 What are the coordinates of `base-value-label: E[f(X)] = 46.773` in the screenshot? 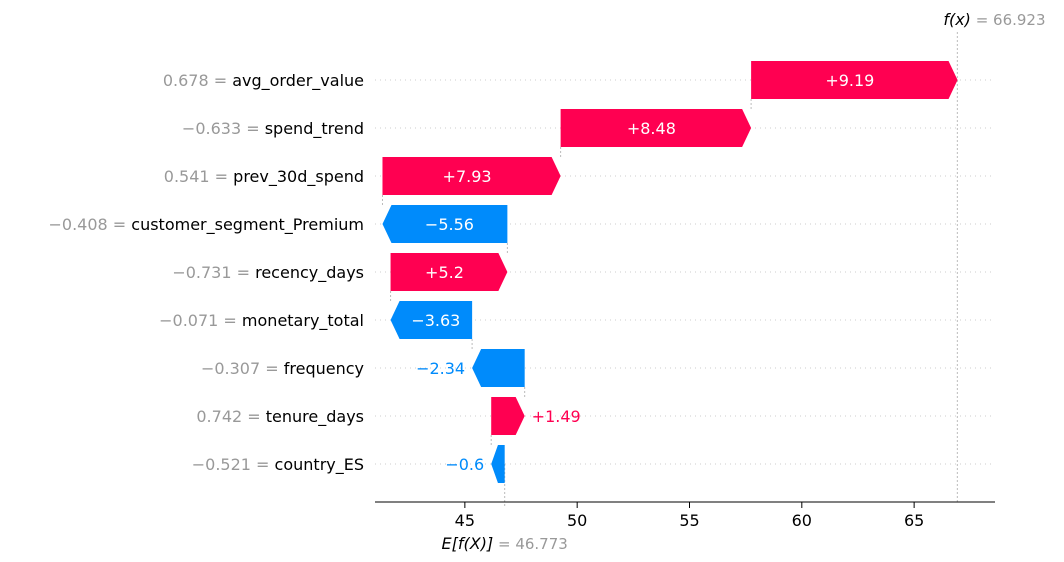 It's located at (505, 543).